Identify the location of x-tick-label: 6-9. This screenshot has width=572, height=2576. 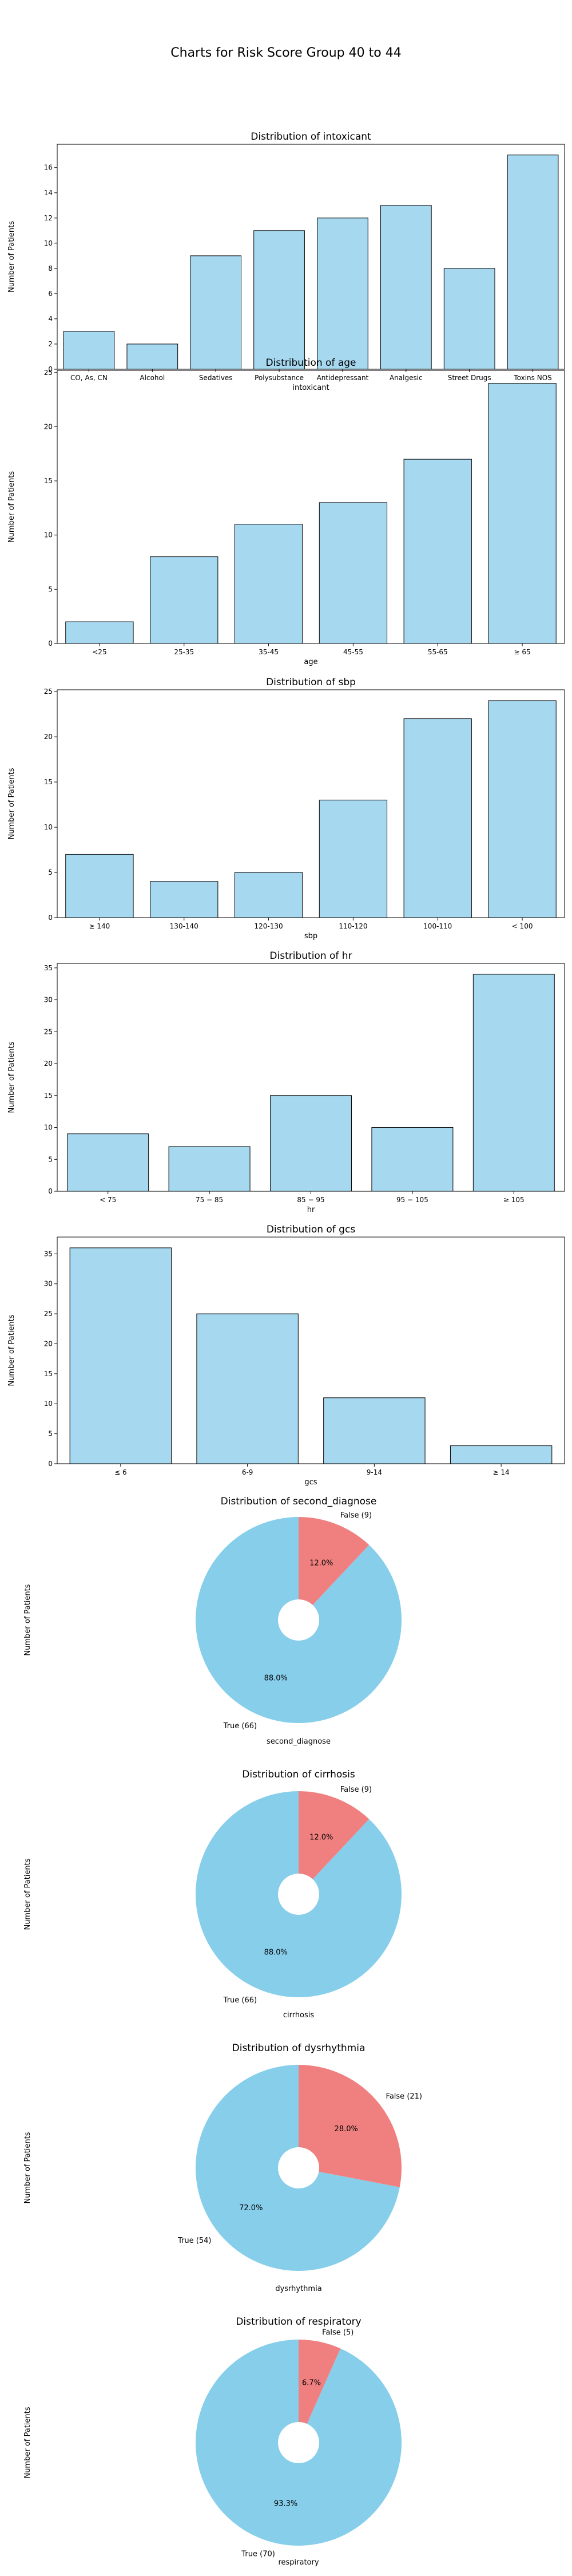
(247, 1472).